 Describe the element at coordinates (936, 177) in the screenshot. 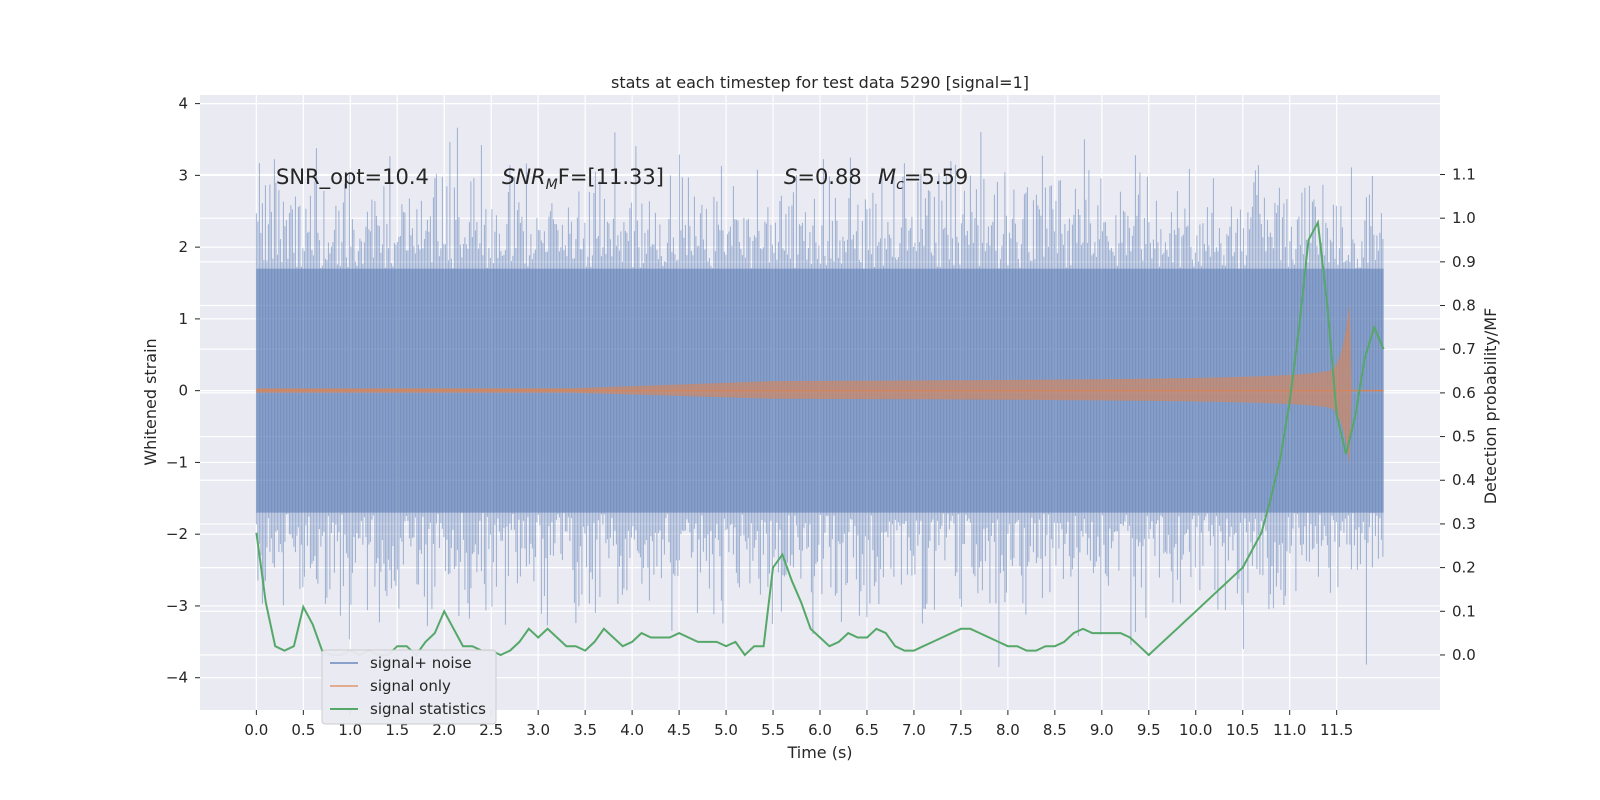

I see `mc-value: =5.59` at that location.